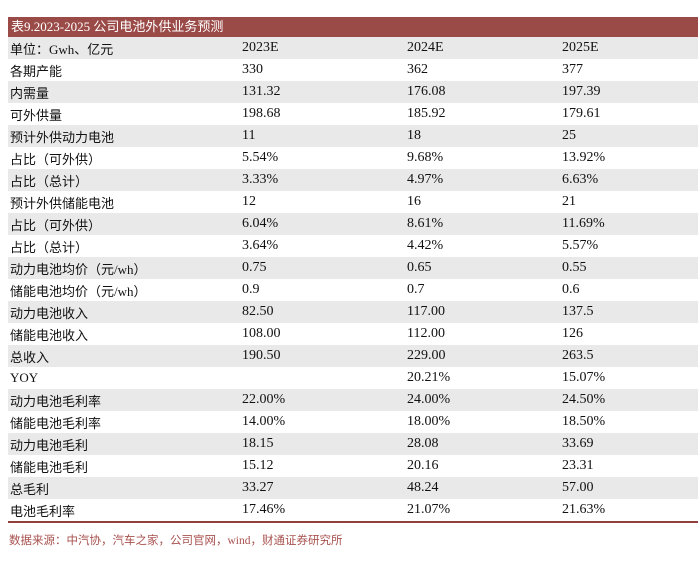 The width and height of the screenshot is (698, 563). I want to click on cell-value: 3.64%, so click(260, 245).